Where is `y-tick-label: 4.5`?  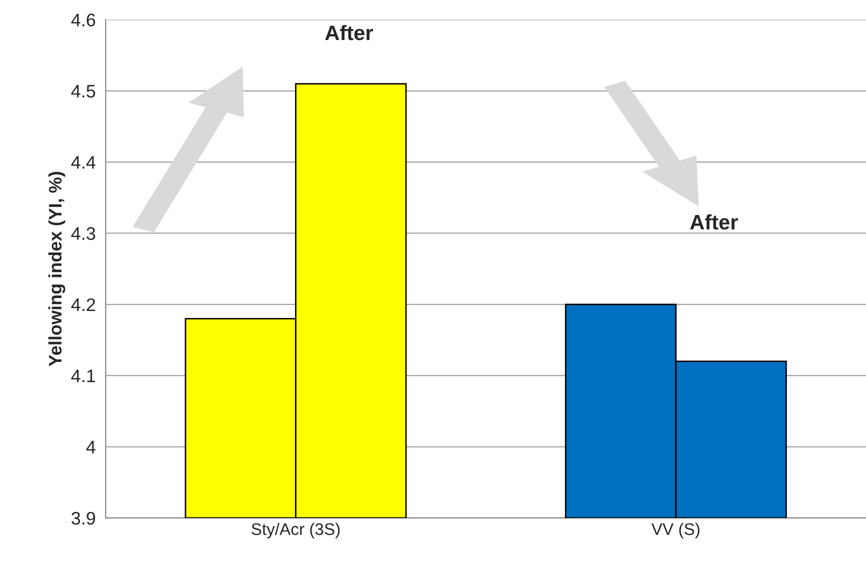
y-tick-label: 4.5 is located at coordinates (83, 91).